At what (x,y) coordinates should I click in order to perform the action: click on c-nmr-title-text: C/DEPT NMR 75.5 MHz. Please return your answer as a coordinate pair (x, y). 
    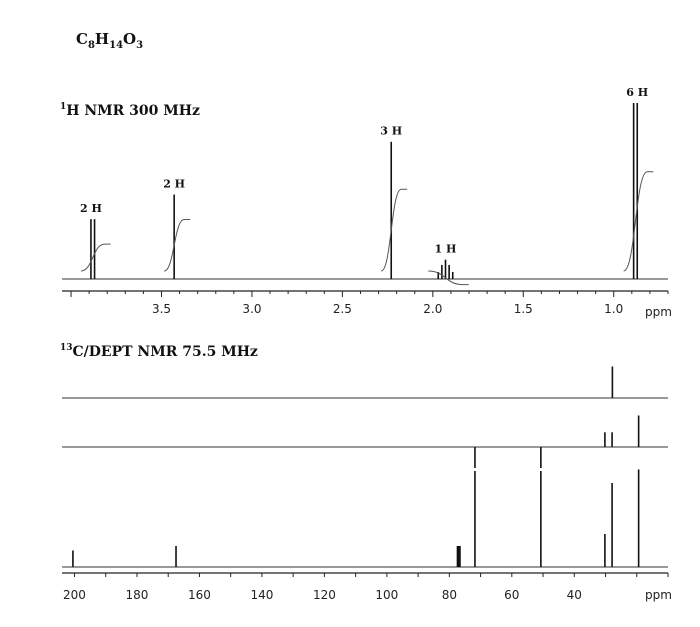
    Looking at the image, I should click on (165, 352).